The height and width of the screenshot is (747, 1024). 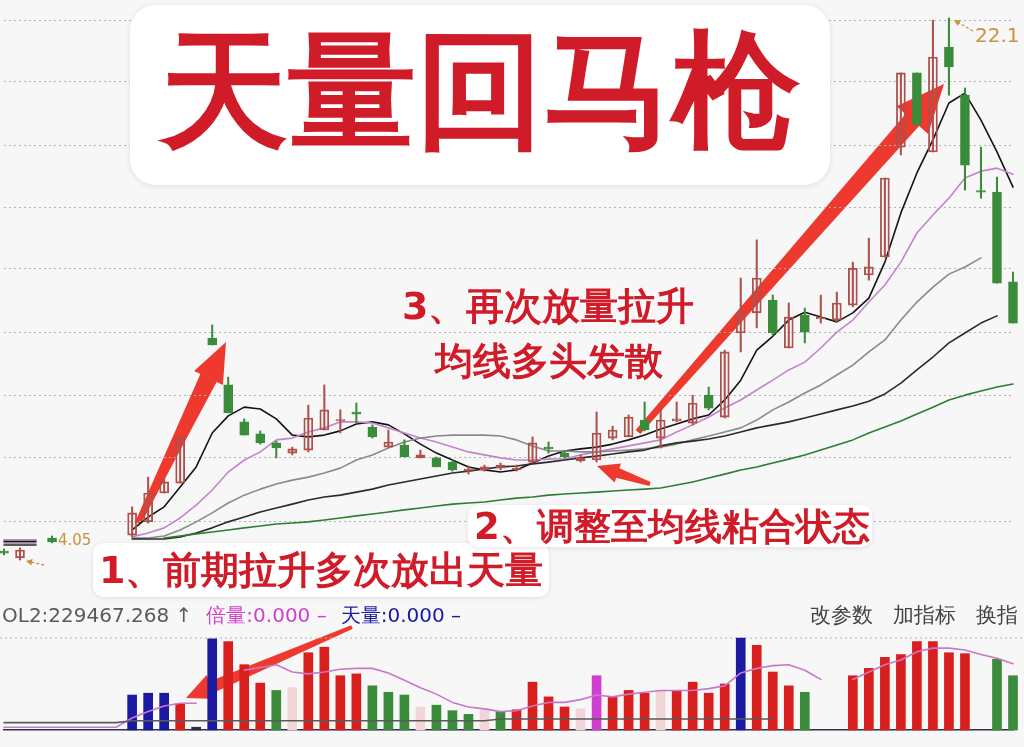 What do you see at coordinates (841, 614) in the screenshot?
I see `text: 改参数` at bounding box center [841, 614].